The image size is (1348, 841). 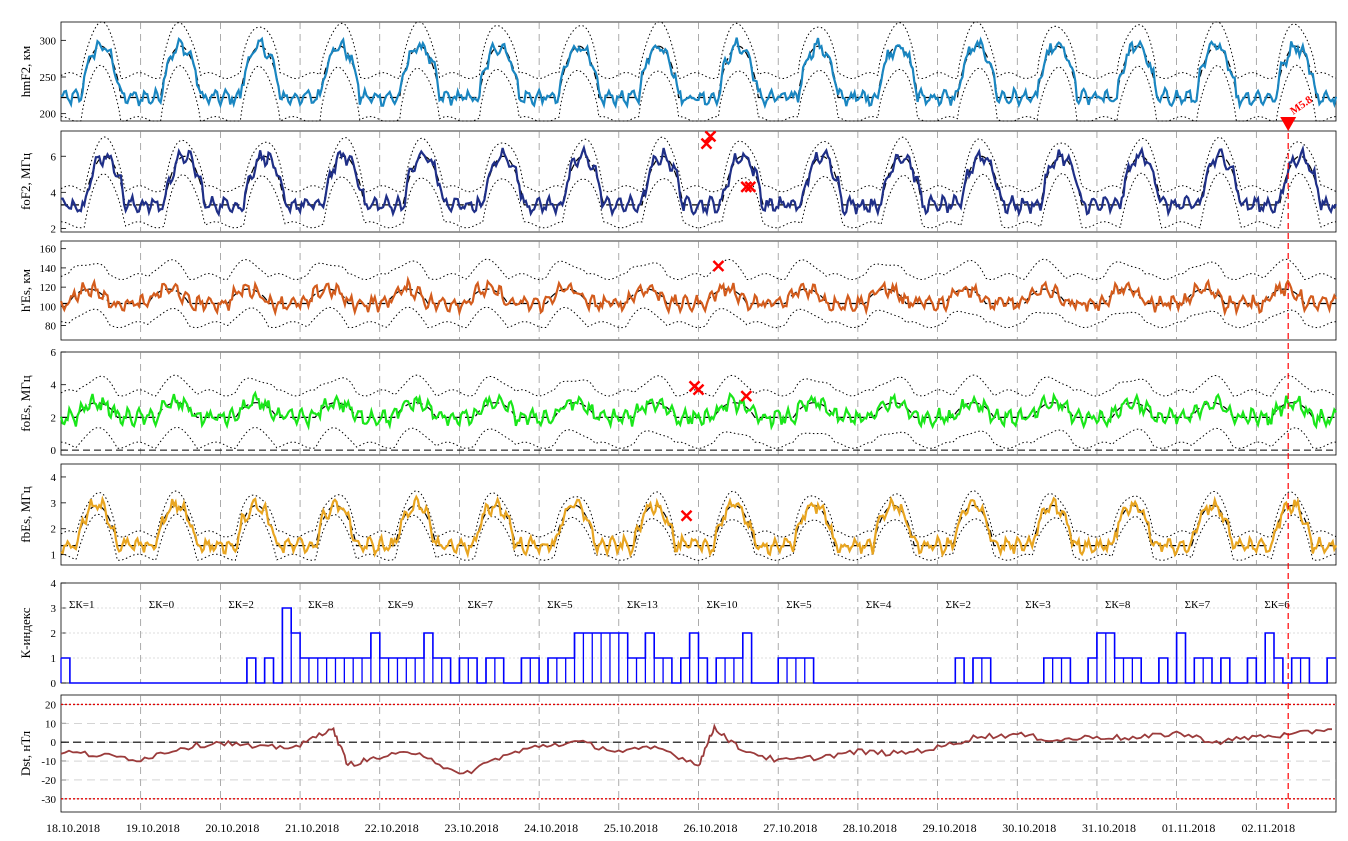 I want to click on panel-Dst: -30 -20 -10 0 10 20 Dst, нТл, so click(x=677, y=753).